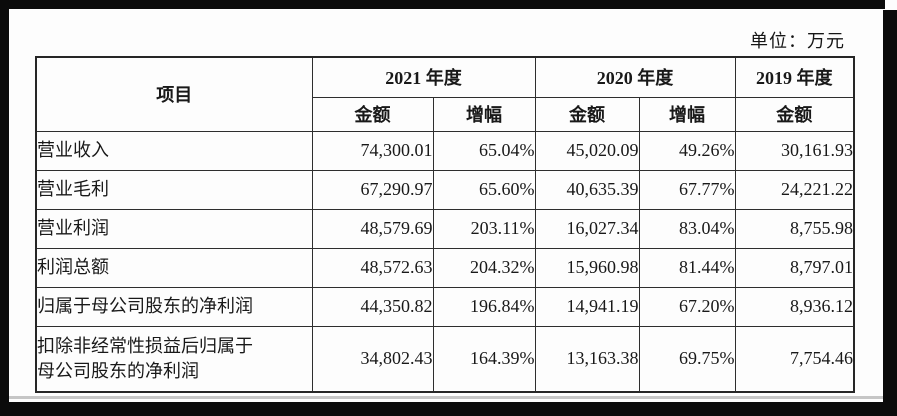 This screenshot has height=416, width=897. Describe the element at coordinates (4, 208) in the screenshot. I see `scan-border-left` at that location.